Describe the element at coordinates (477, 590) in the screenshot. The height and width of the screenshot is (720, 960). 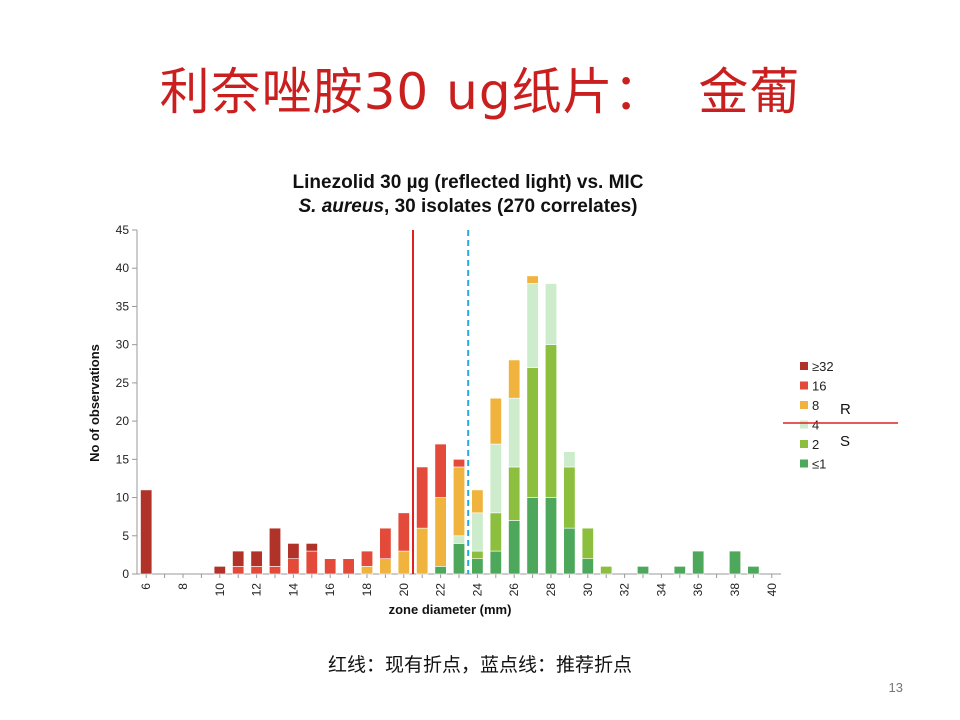
I see `x-tick-label: 24` at that location.